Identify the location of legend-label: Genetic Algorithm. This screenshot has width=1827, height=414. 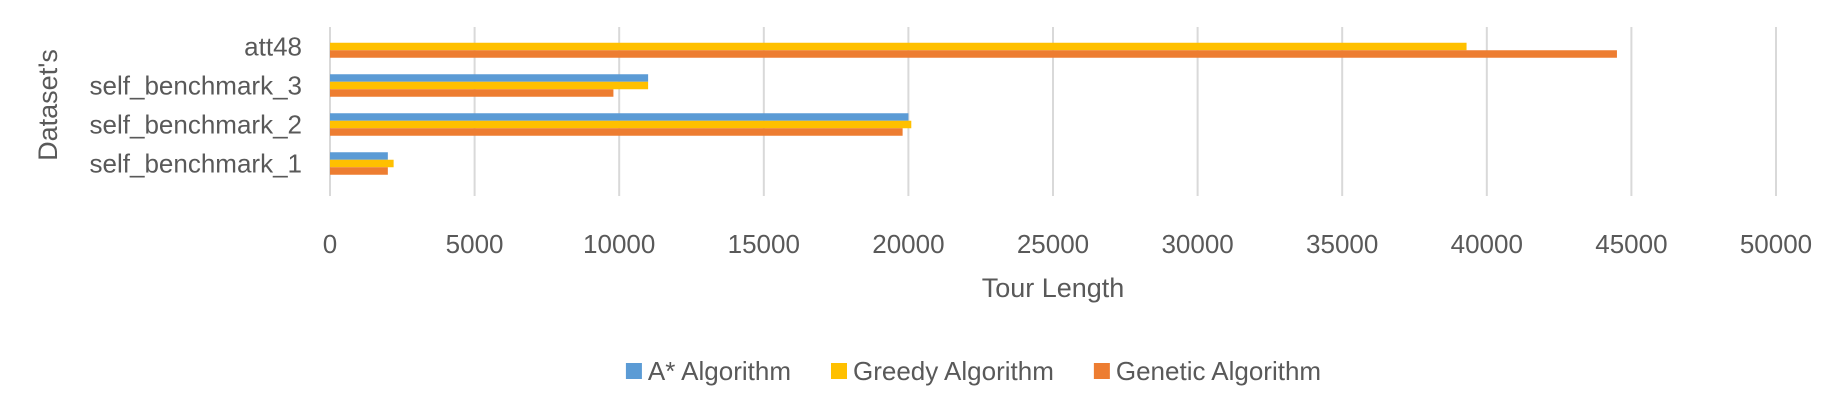
(1218, 371).